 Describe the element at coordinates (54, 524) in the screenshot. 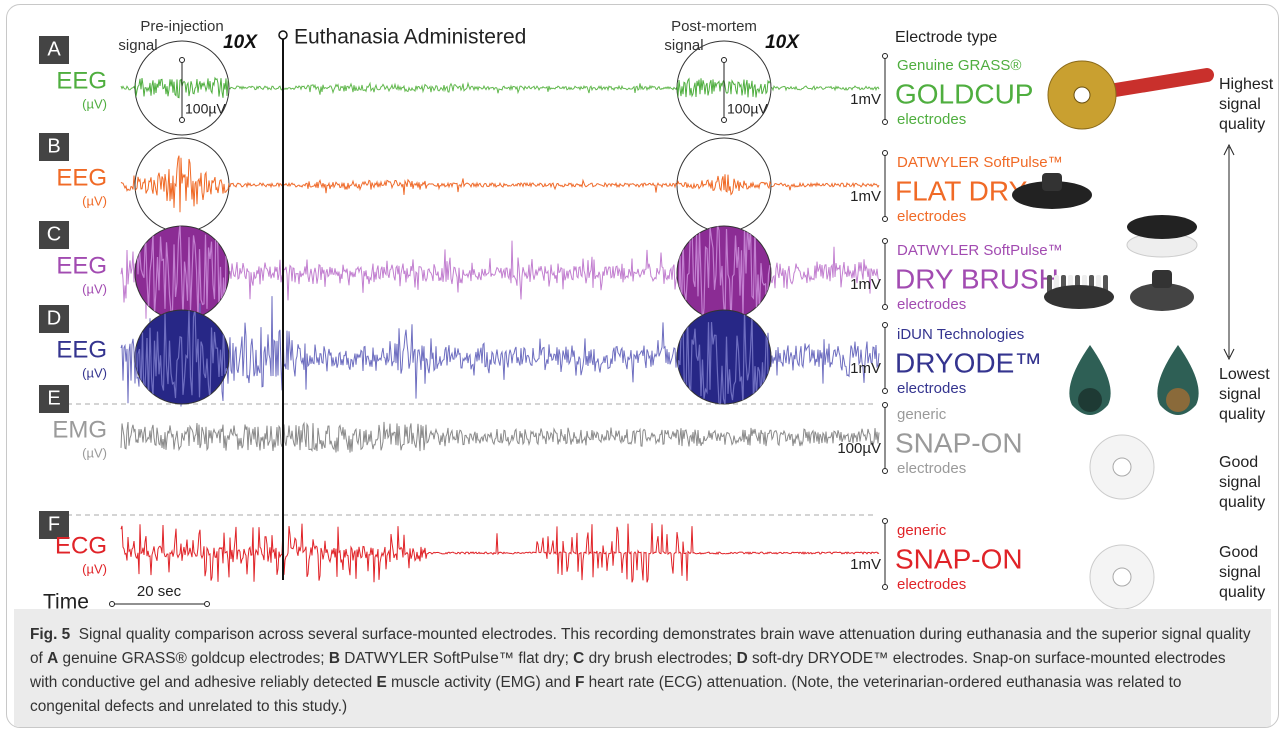

I see `panel-letter: F` at that location.